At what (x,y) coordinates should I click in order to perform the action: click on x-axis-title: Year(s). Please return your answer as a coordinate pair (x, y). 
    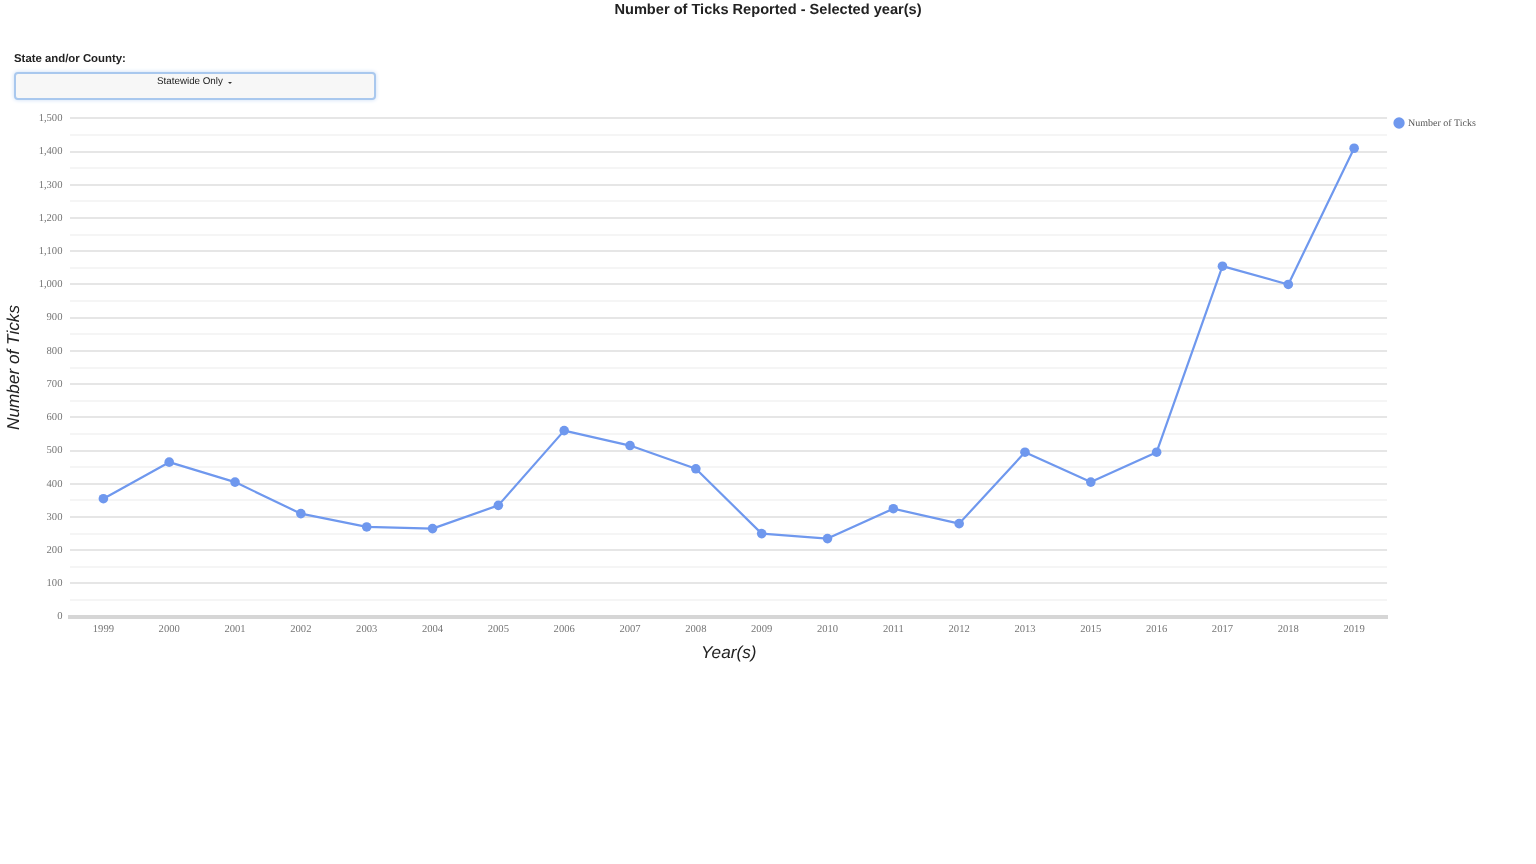
    Looking at the image, I should click on (729, 652).